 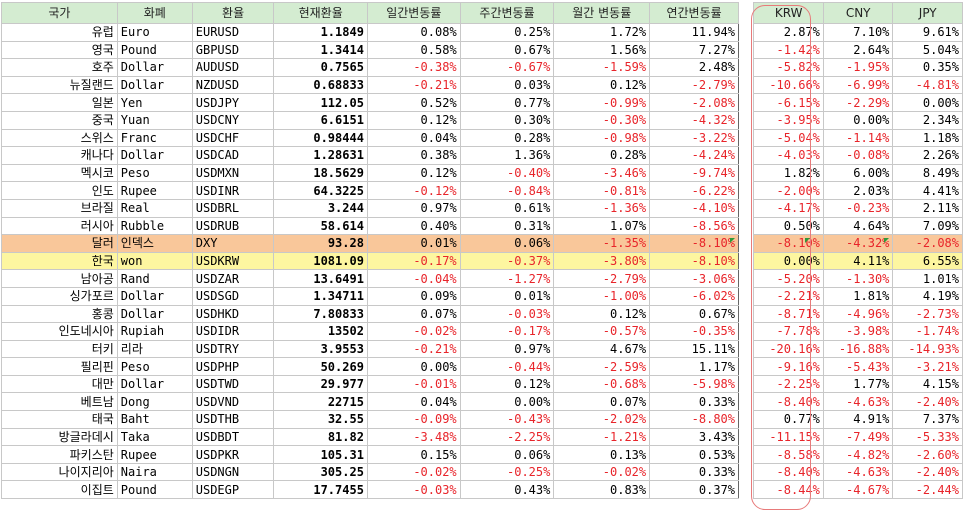 I want to click on cell-code: GBPUSD, so click(x=233, y=50).